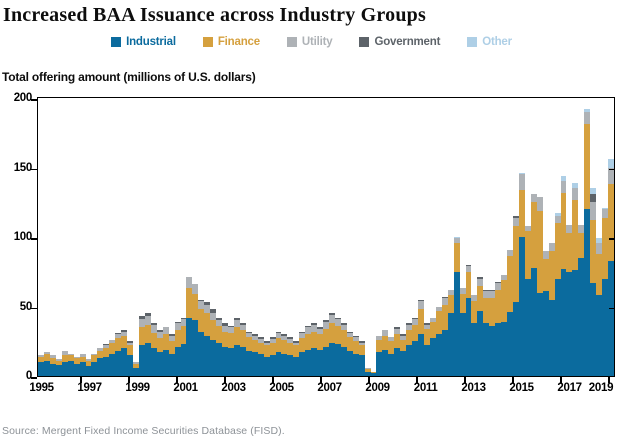 The height and width of the screenshot is (448, 623). What do you see at coordinates (23, 98) in the screenshot?
I see `y-tick-label: 200` at bounding box center [23, 98].